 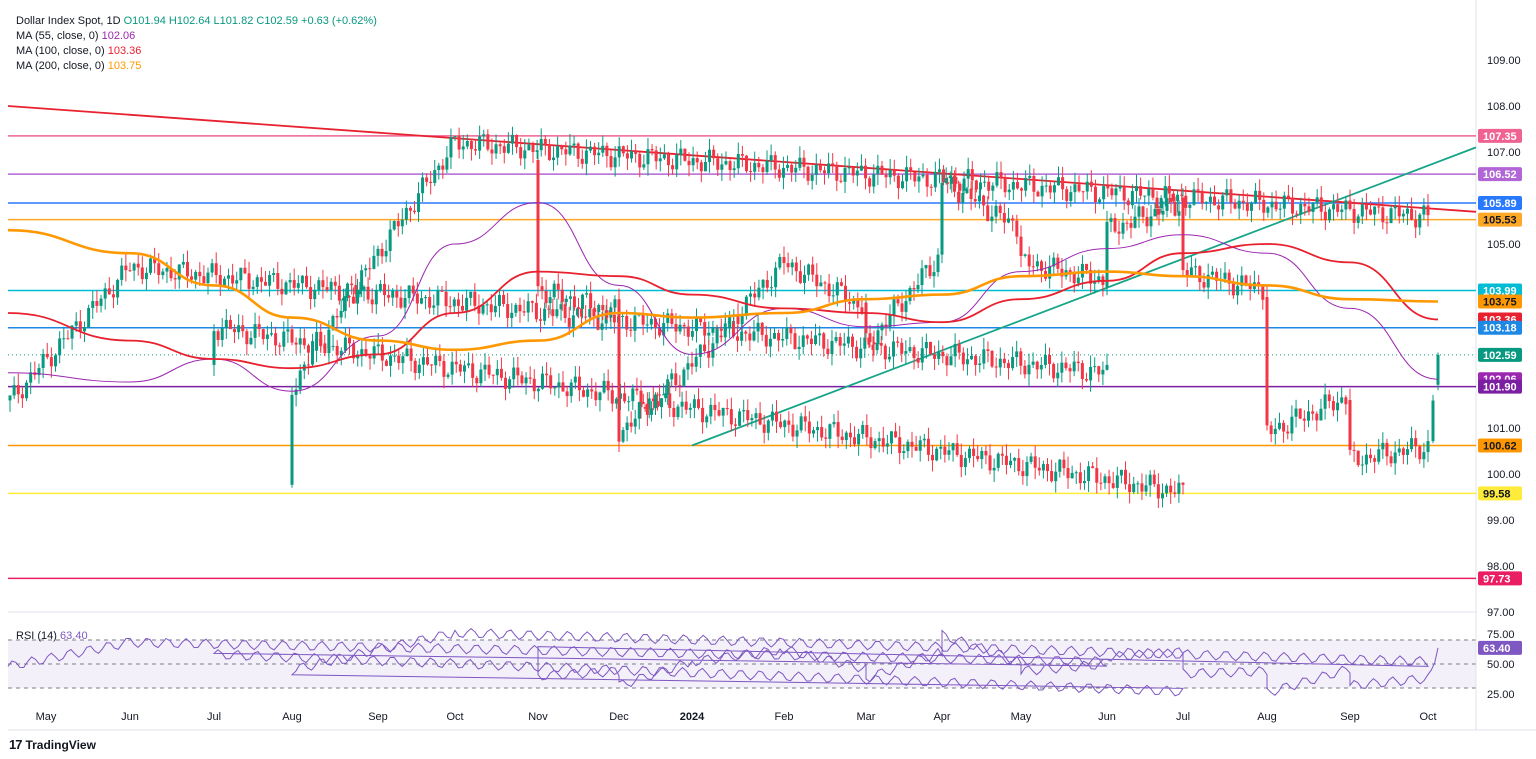 I want to click on y-tick-label: 99.00, so click(x=1501, y=521).